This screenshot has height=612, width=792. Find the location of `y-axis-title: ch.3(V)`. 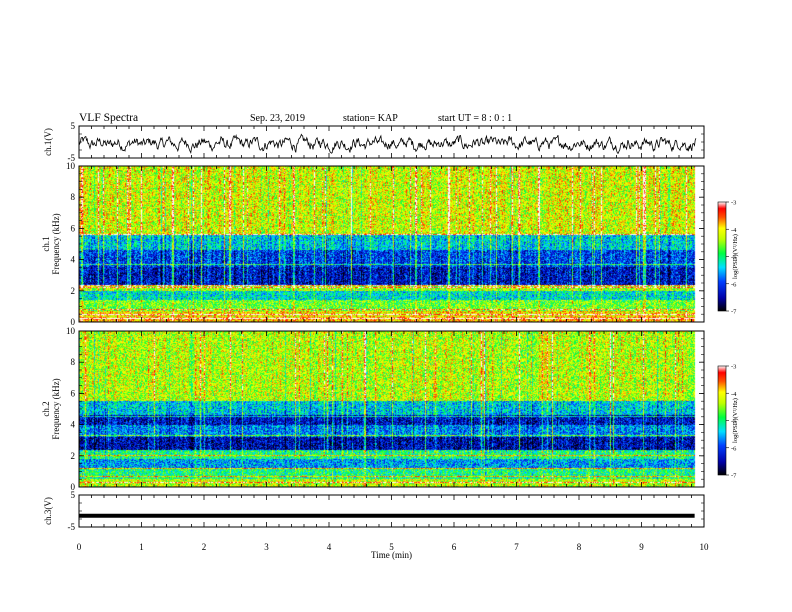

y-axis-title: ch.3(V) is located at coordinates (48, 511).